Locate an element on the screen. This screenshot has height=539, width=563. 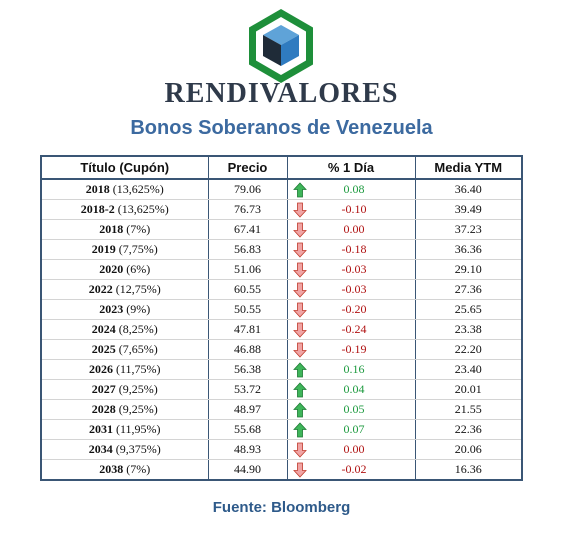
bond-ytm: 23.38 is located at coordinates (468, 329).